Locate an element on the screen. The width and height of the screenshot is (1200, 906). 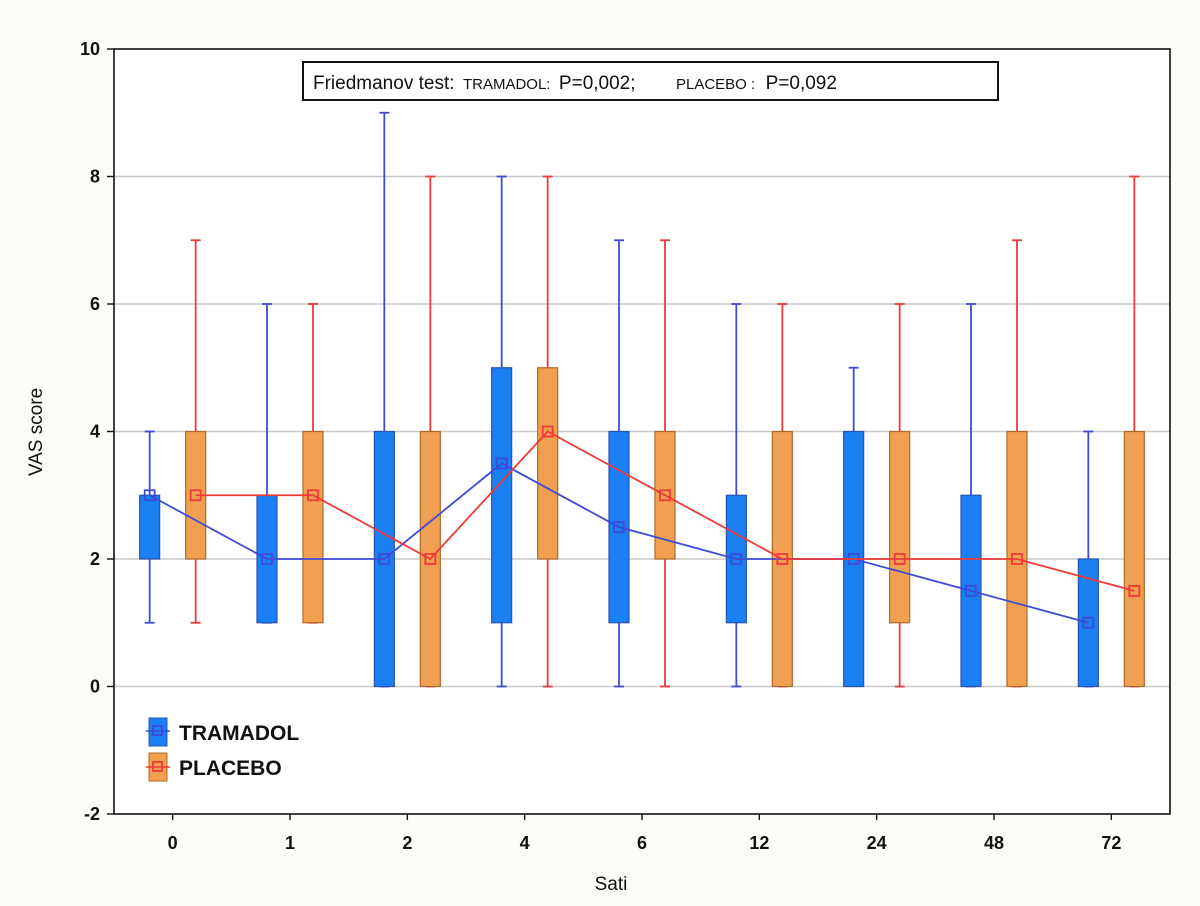
y-tick-label: -2 is located at coordinates (92, 814).